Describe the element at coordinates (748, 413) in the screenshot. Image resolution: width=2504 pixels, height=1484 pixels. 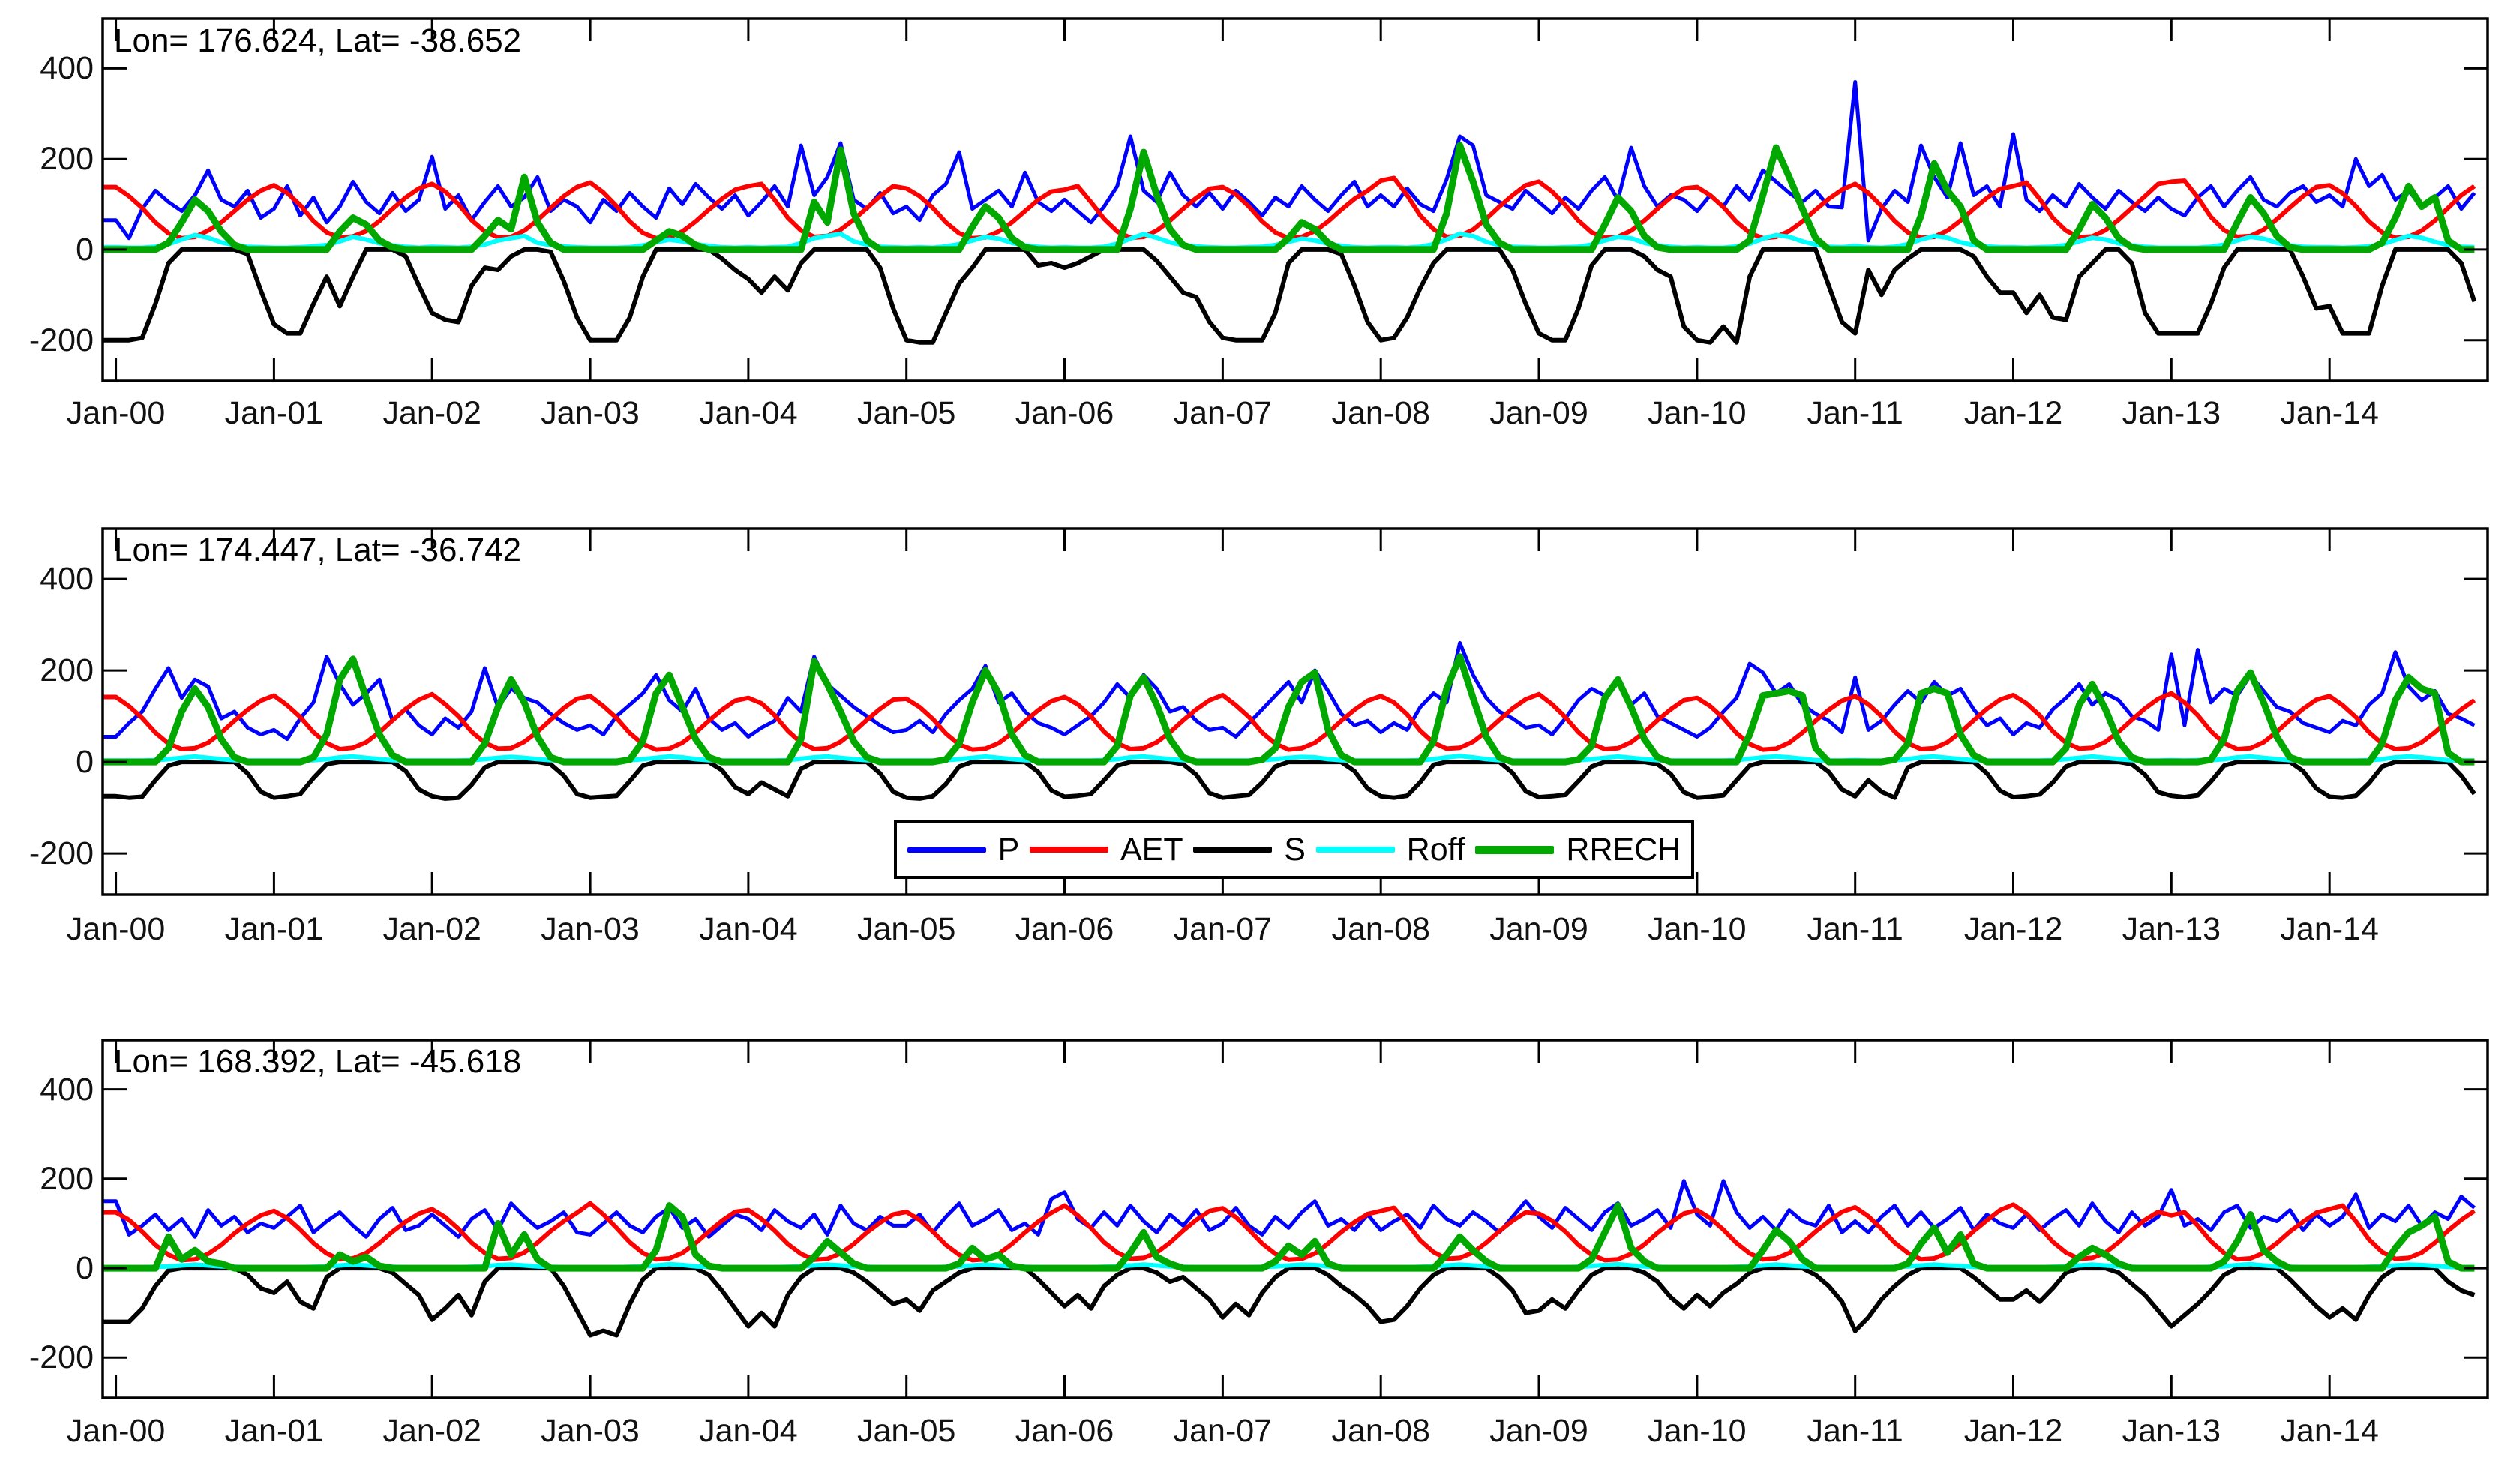
I see `x-tick-label-plot1-Jan-04: Jan-04` at that location.